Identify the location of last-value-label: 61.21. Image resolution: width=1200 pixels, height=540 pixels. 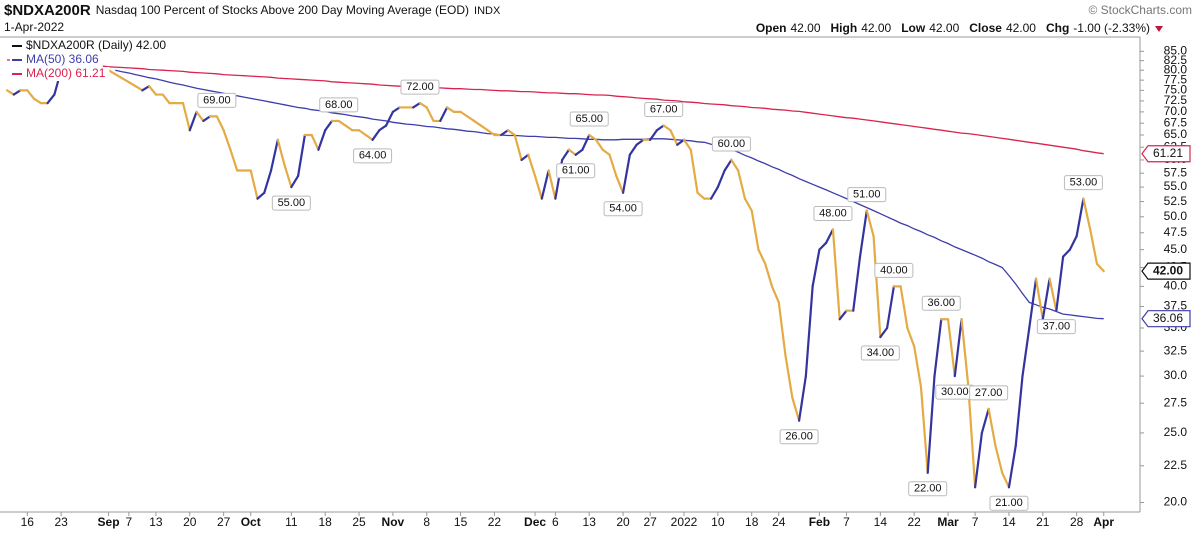
(1168, 153).